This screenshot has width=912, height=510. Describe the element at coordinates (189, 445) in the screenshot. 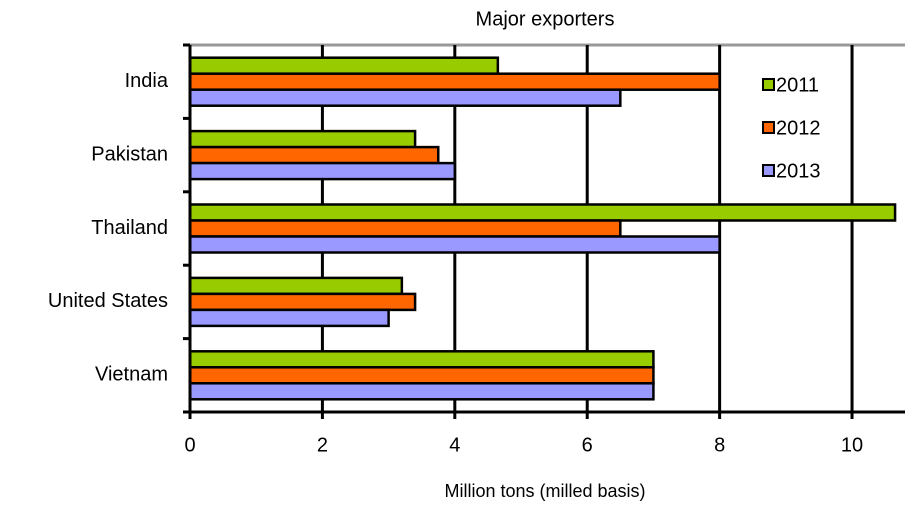

I see `x-tick-label: 0` at that location.